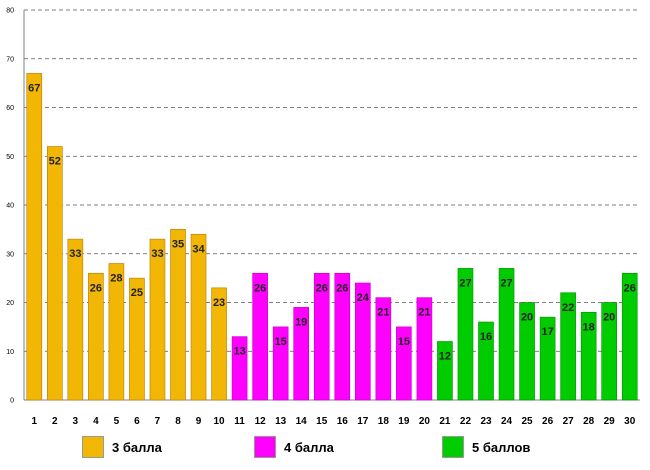  What do you see at coordinates (527, 318) in the screenshot?
I see `data-label-25: 20` at bounding box center [527, 318].